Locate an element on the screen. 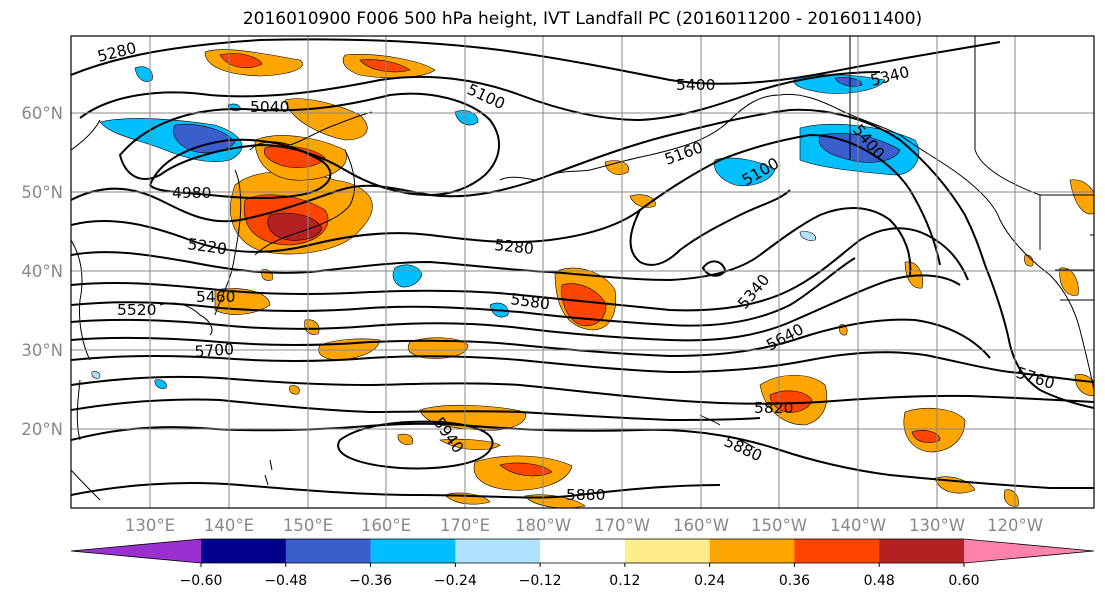  contour-label: 5280 is located at coordinates (514, 247).